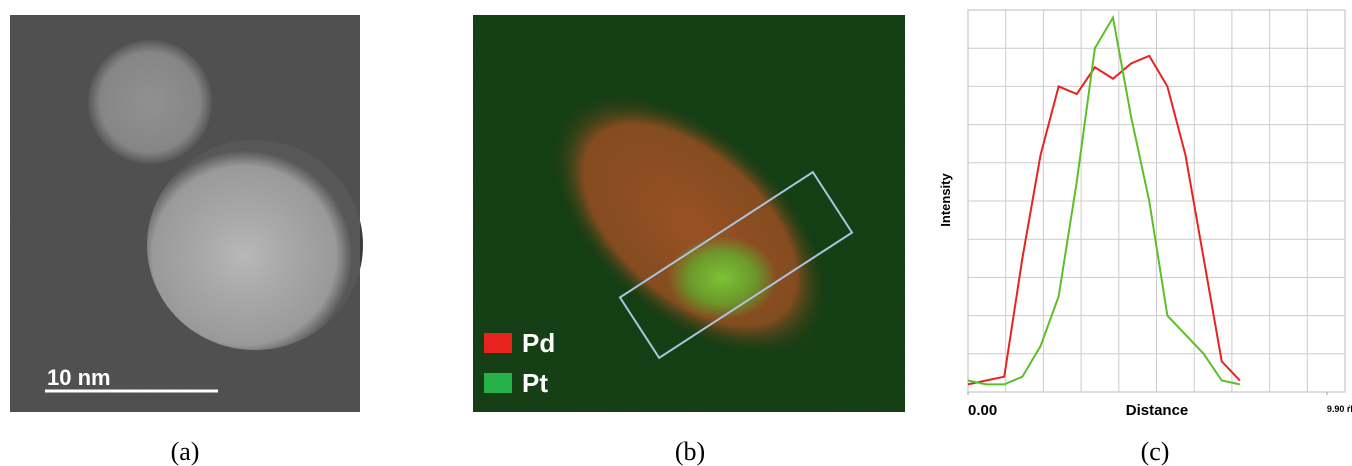 Image resolution: width=1352 pixels, height=466 pixels. Describe the element at coordinates (1339, 408) in the screenshot. I see `x-tick-label: 9.90 ŕÊm` at that location.